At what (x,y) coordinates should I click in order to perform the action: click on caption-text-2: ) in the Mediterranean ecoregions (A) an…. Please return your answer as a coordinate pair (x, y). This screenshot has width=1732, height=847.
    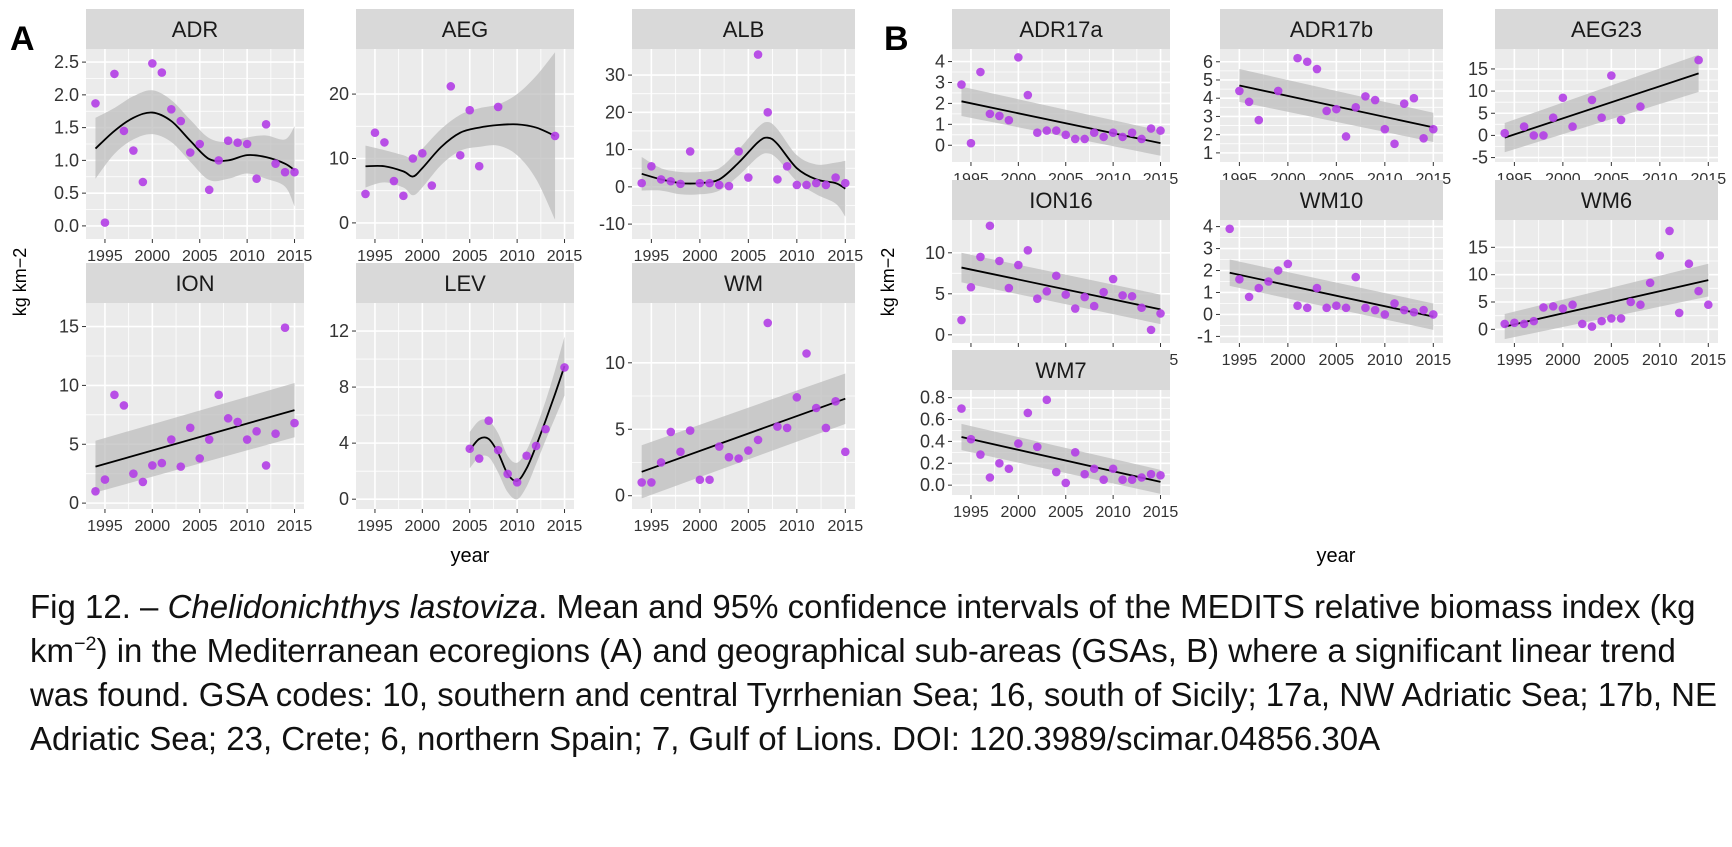
    Looking at the image, I should click on (874, 694).